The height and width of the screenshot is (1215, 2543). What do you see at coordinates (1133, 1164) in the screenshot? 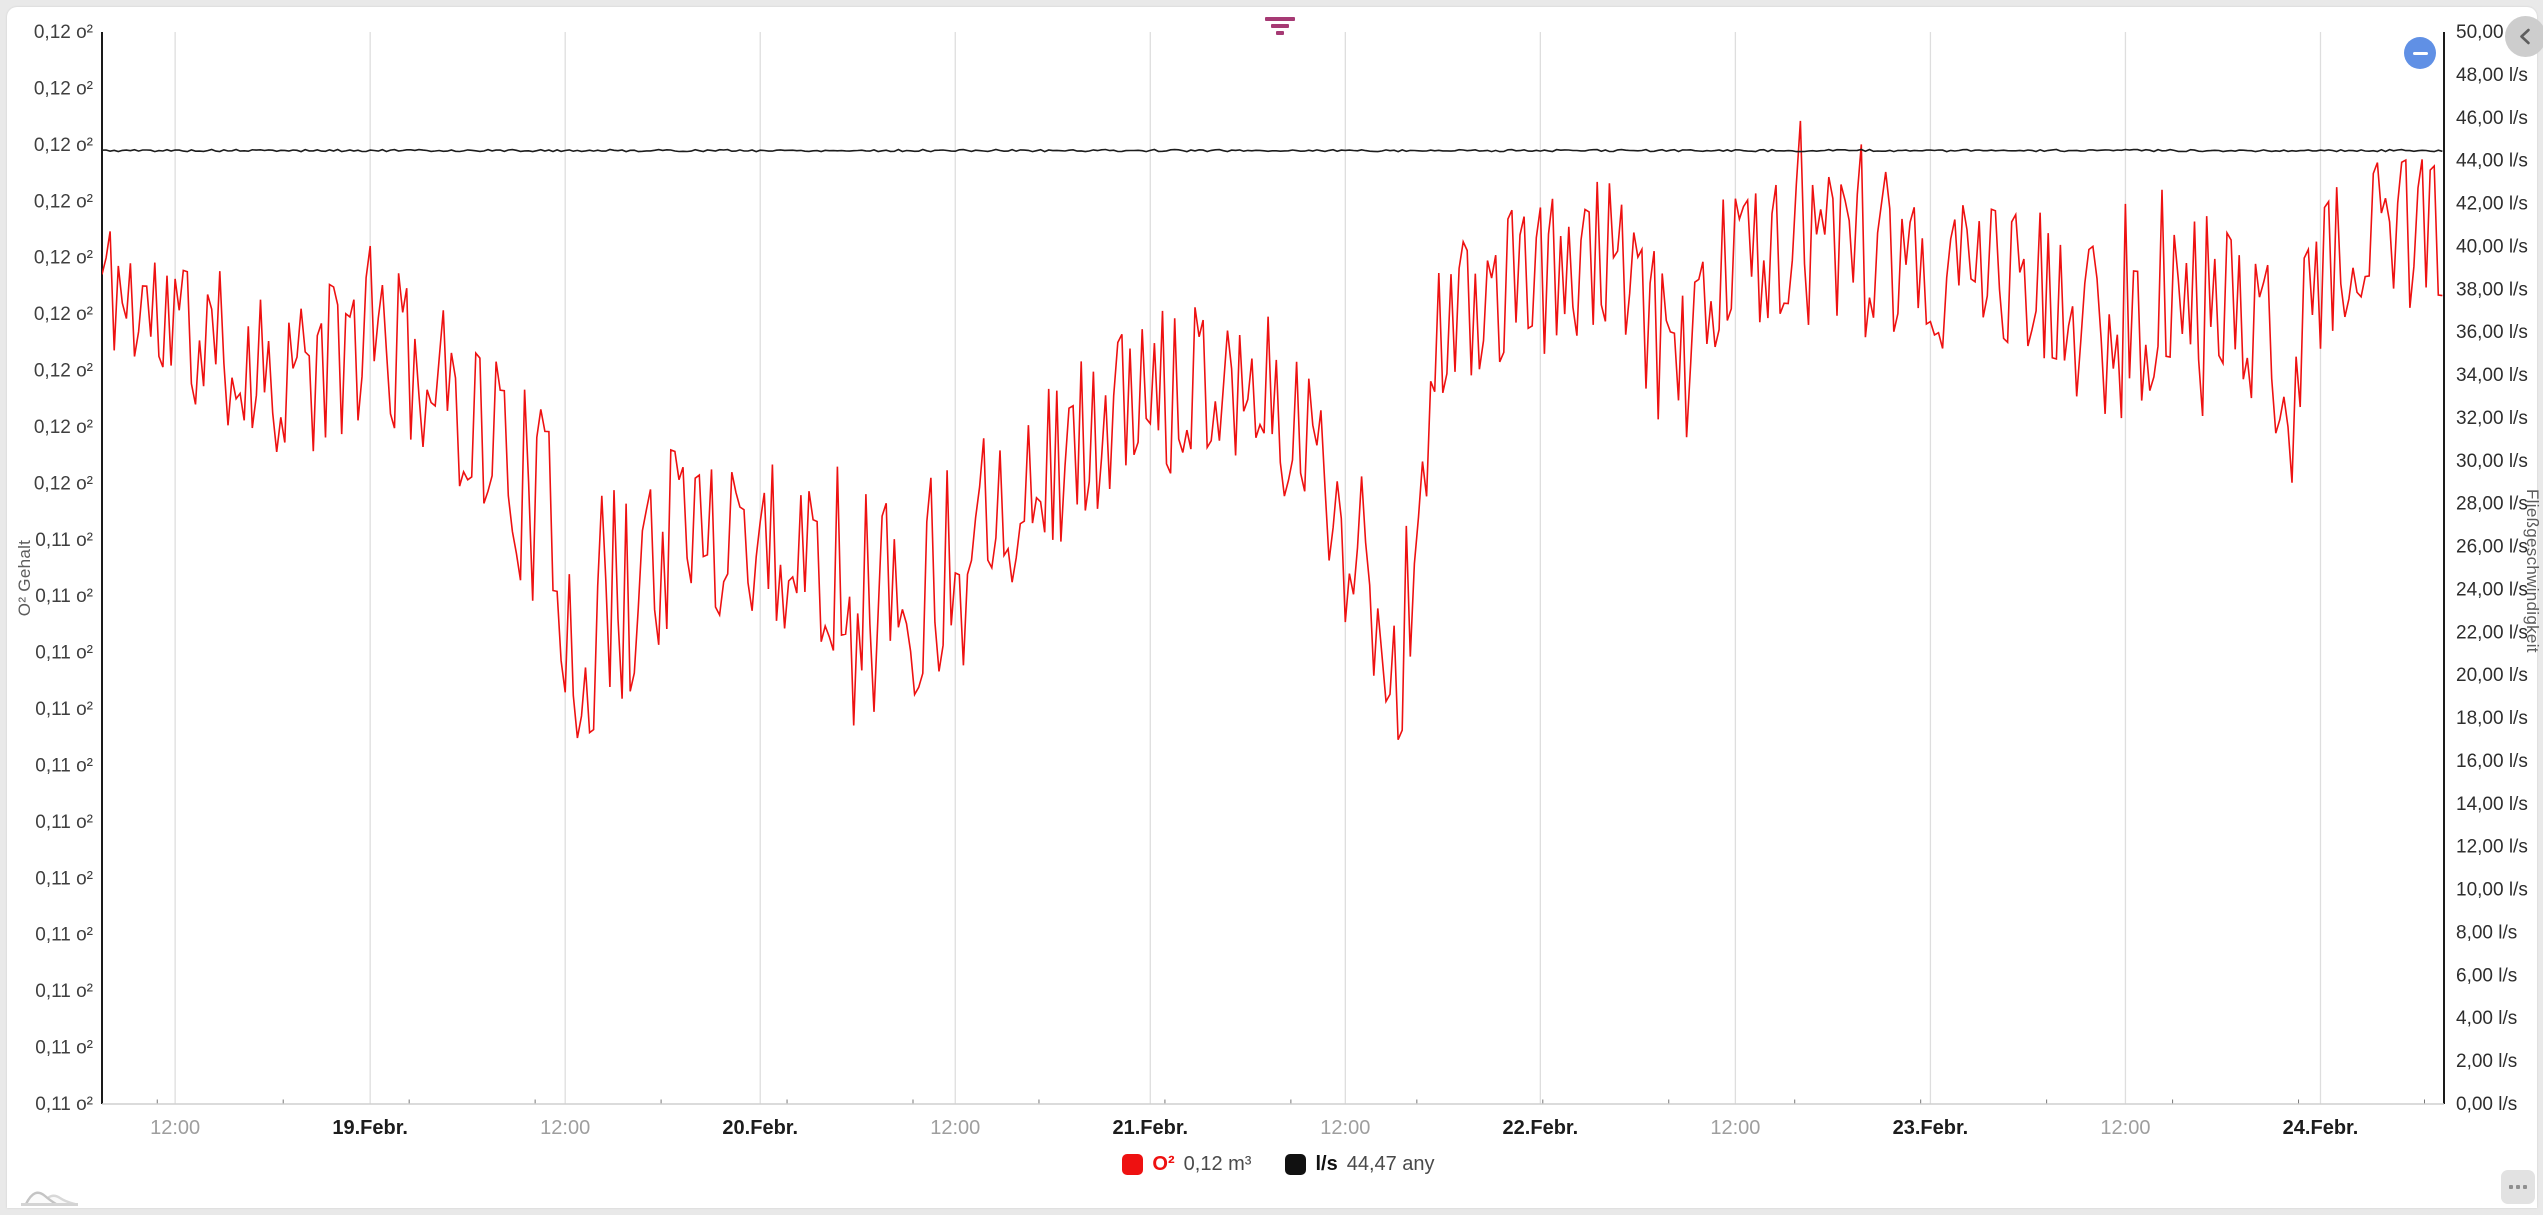
I see `legend-swatch-o2` at bounding box center [1133, 1164].